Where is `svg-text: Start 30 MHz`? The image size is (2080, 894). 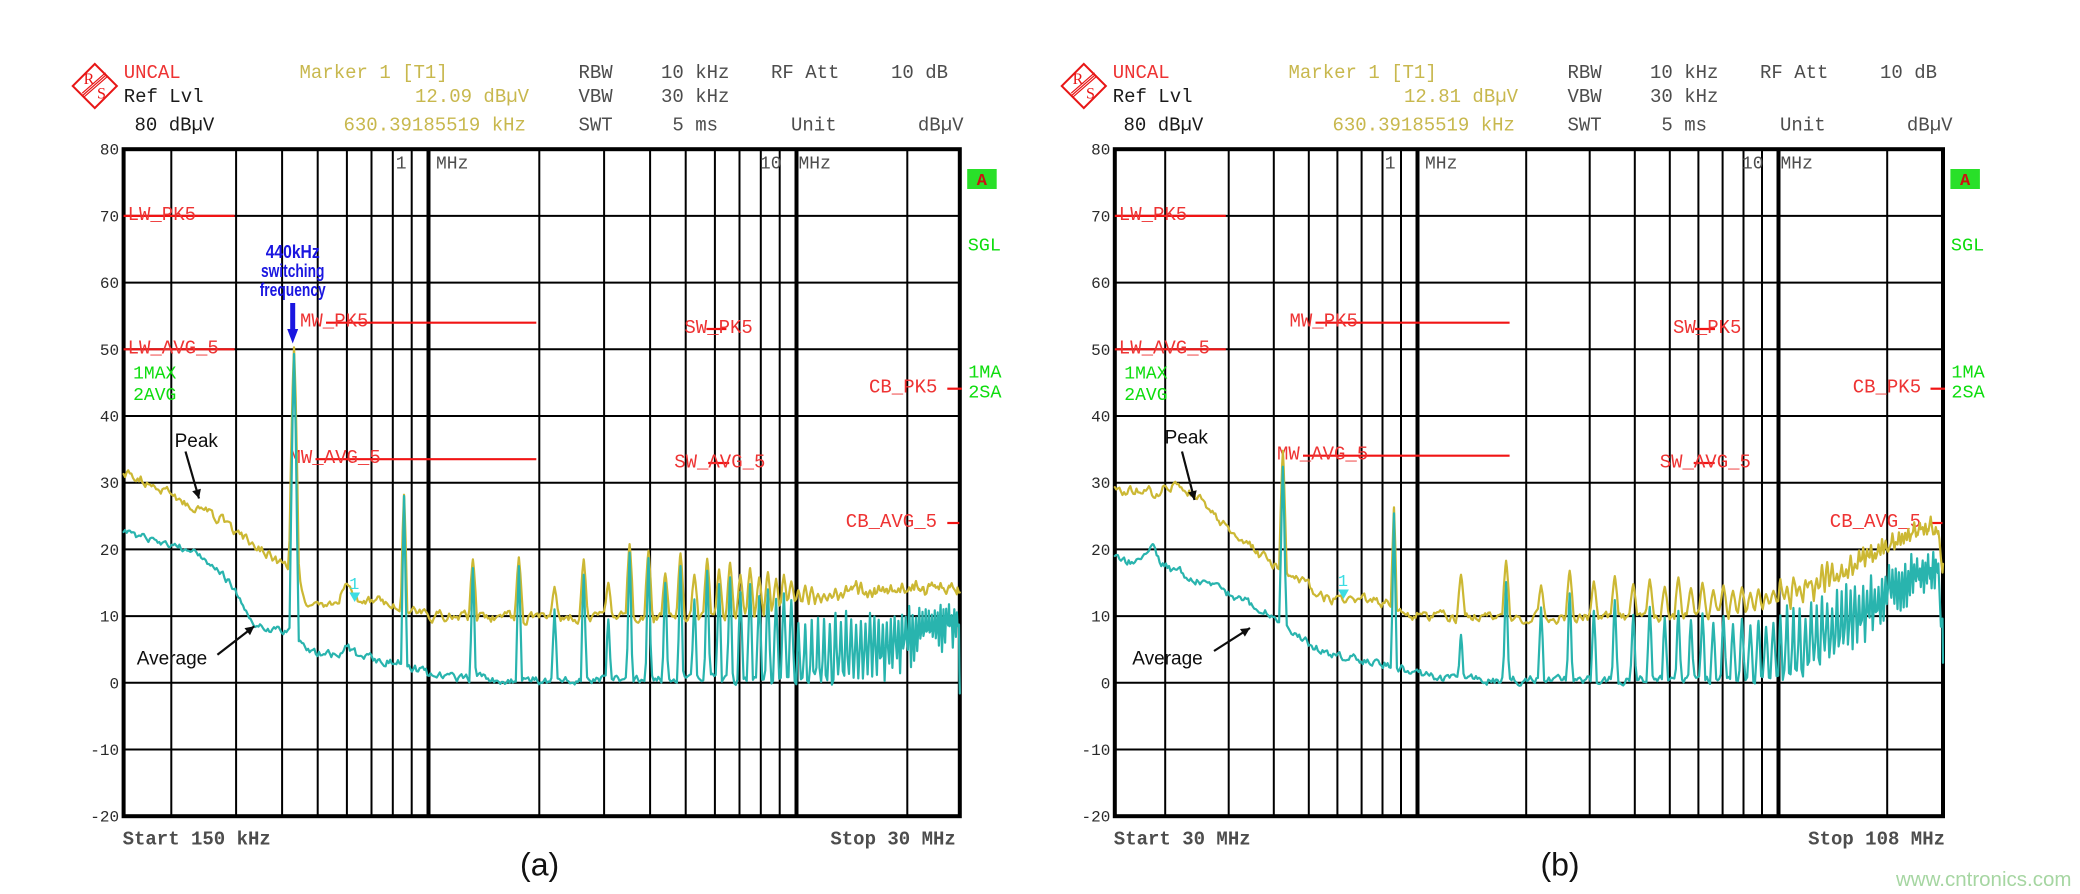
svg-text: Start 30 MHz is located at coordinates (1182, 840).